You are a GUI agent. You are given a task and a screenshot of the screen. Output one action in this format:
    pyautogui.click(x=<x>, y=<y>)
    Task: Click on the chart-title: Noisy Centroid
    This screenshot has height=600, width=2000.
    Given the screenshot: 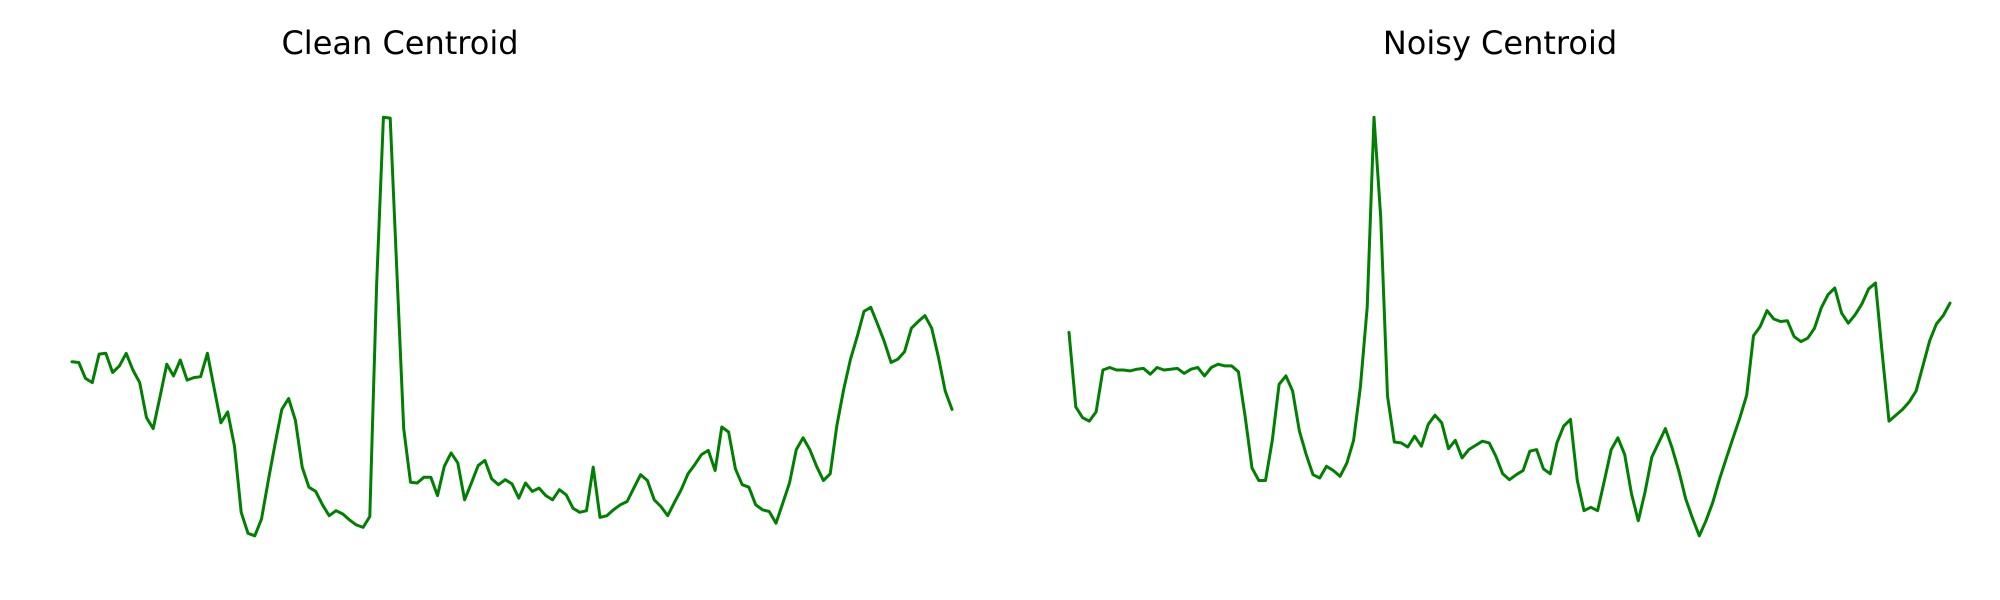 What is the action you would take?
    pyautogui.click(x=1500, y=43)
    